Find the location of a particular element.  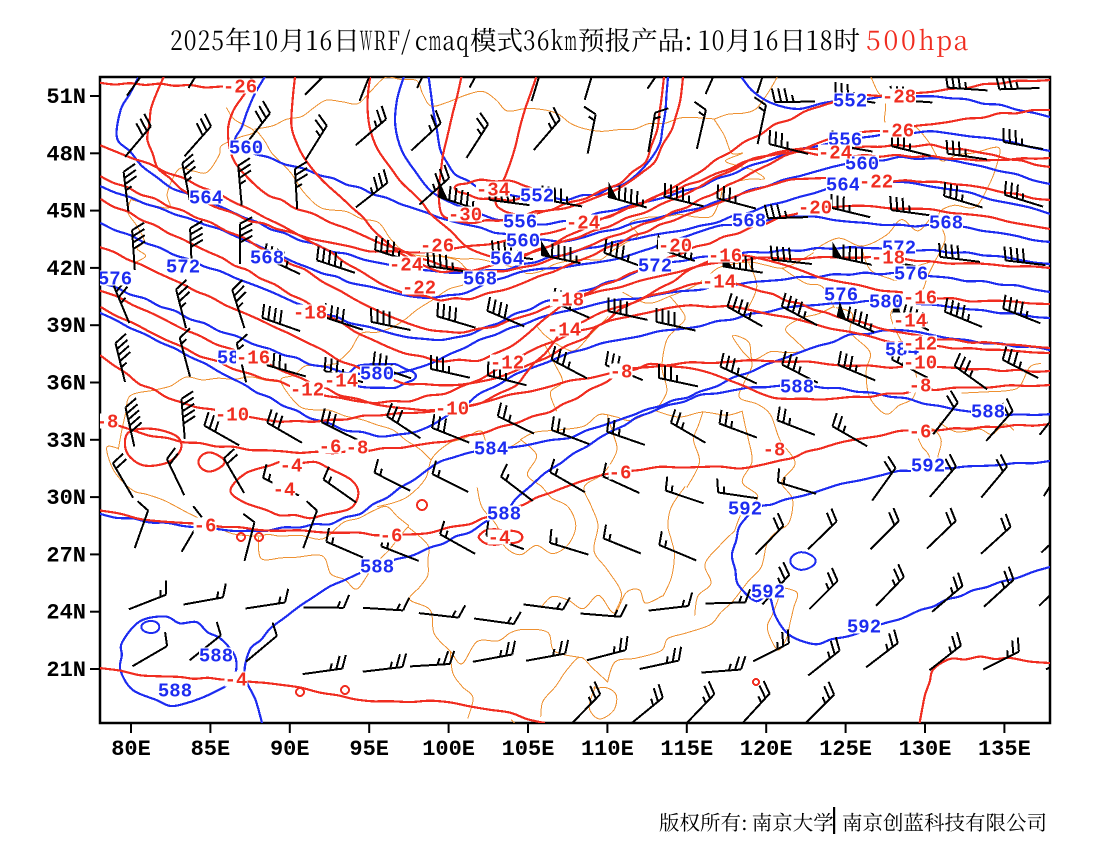

svg-text: -28 is located at coordinates (899, 98).